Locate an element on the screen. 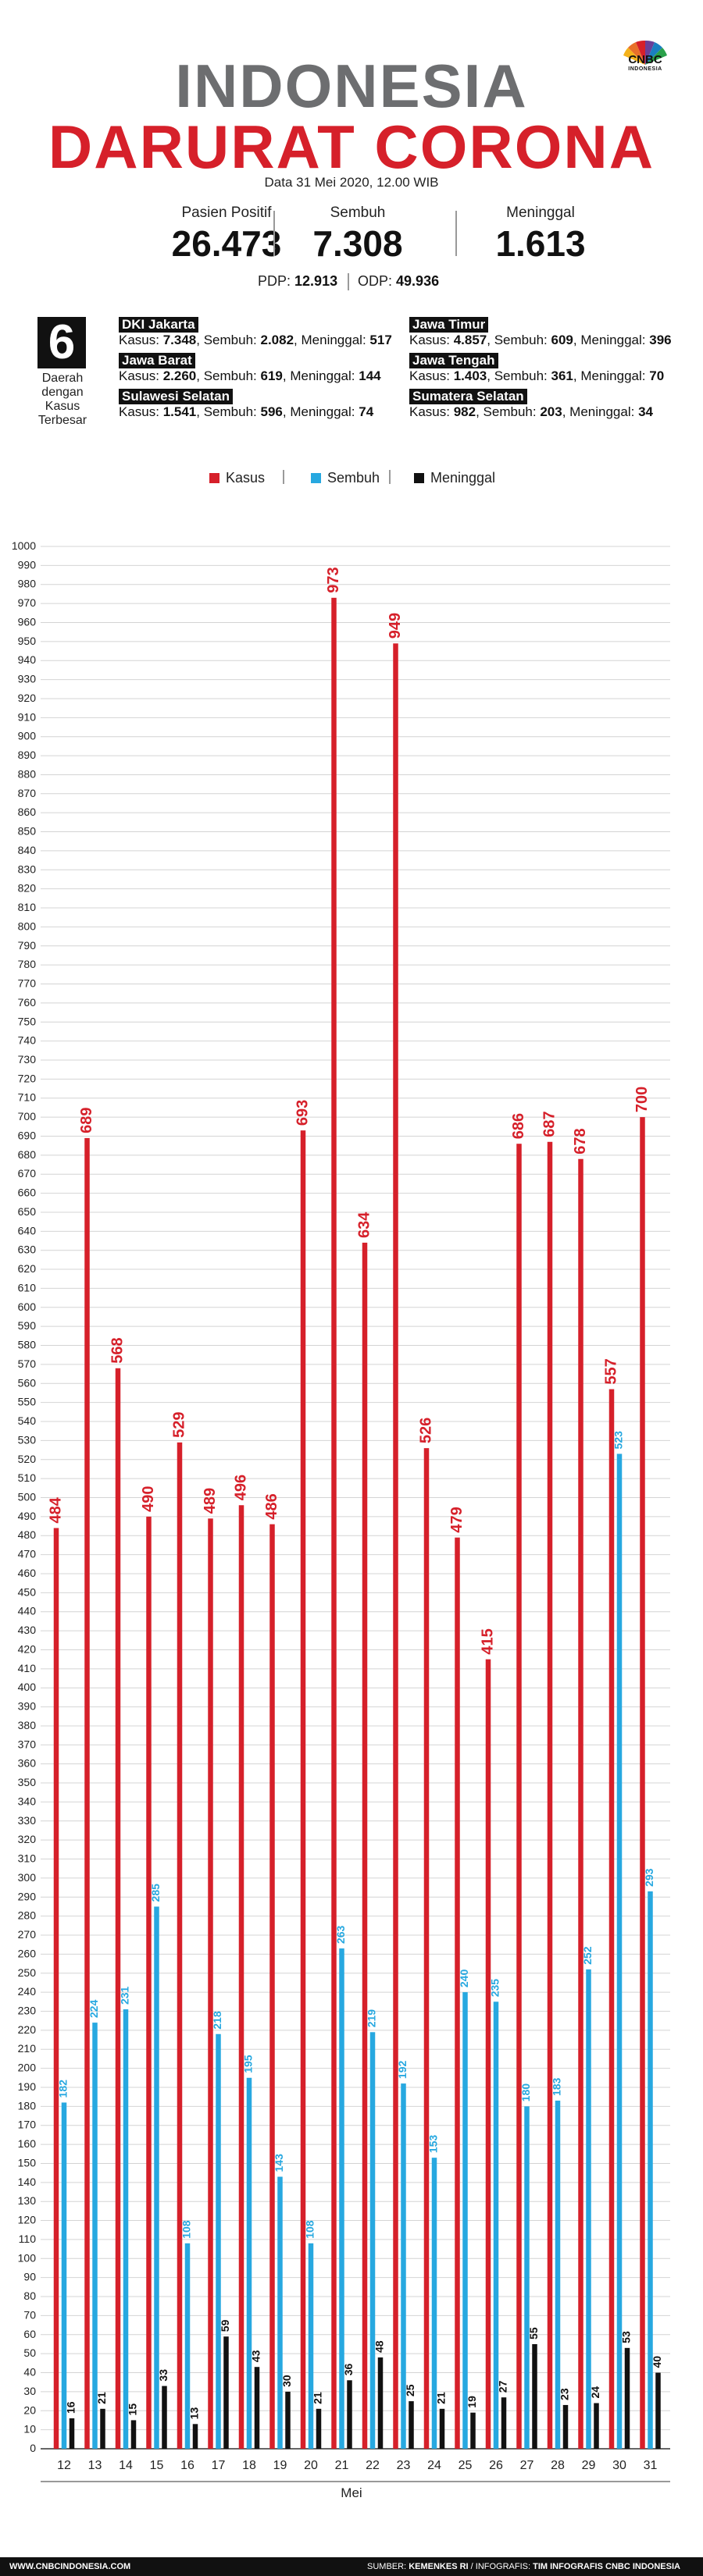 The width and height of the screenshot is (703, 2576). data-label-kasus: 949 is located at coordinates (395, 626).